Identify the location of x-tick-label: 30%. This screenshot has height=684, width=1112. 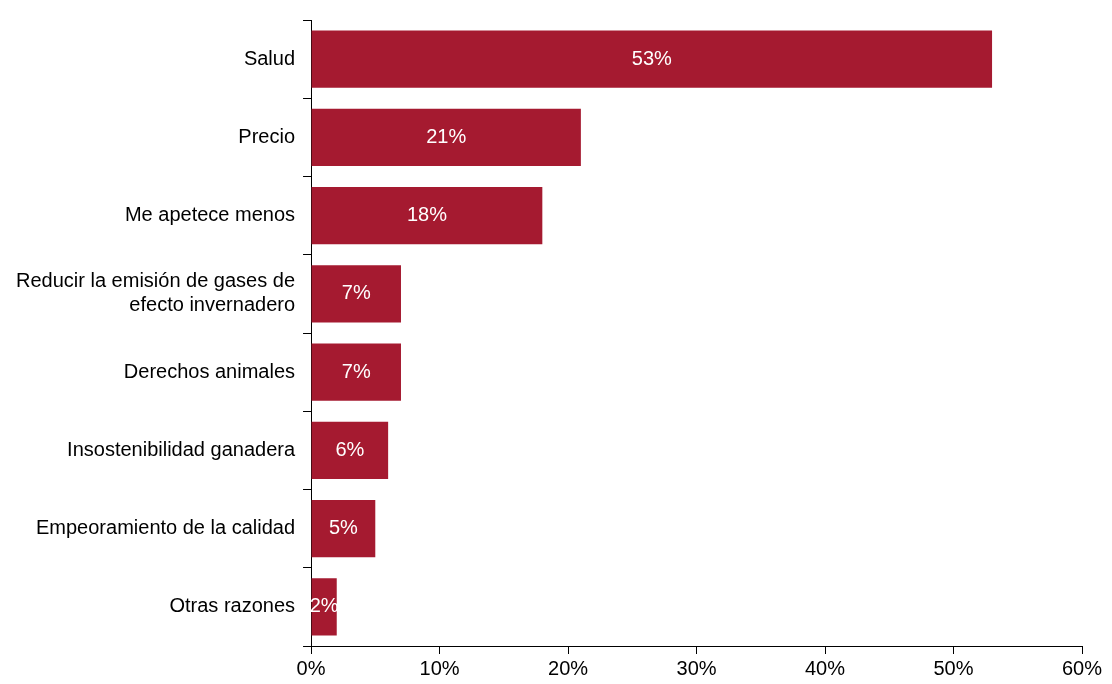
(696, 667).